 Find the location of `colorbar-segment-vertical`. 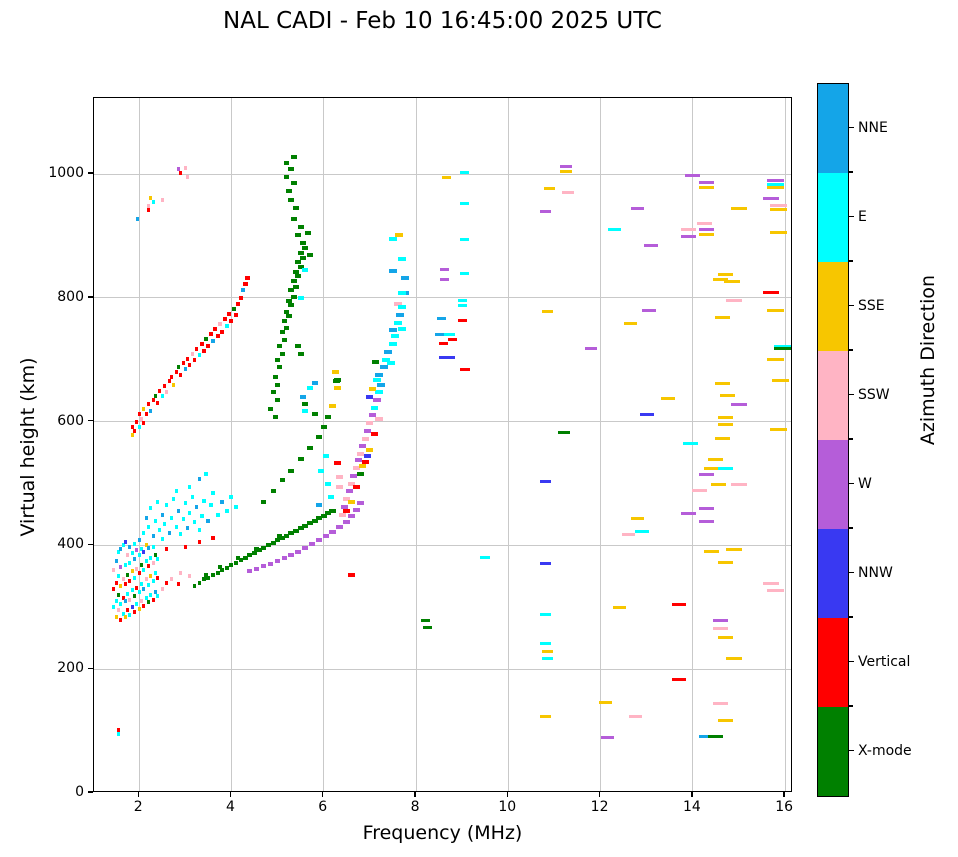

colorbar-segment-vertical is located at coordinates (833, 662).